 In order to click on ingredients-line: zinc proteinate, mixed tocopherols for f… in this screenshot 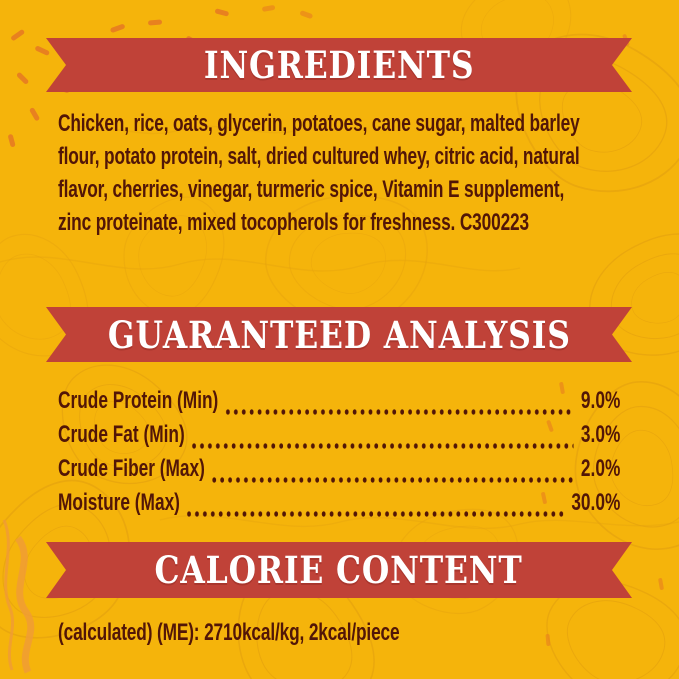, I will do `click(293, 222)`.